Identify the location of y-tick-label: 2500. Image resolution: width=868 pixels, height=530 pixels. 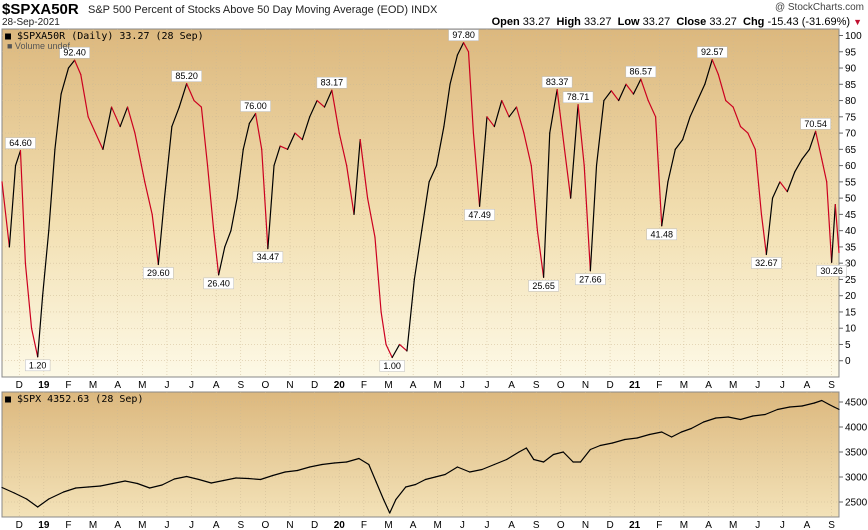
(856, 503).